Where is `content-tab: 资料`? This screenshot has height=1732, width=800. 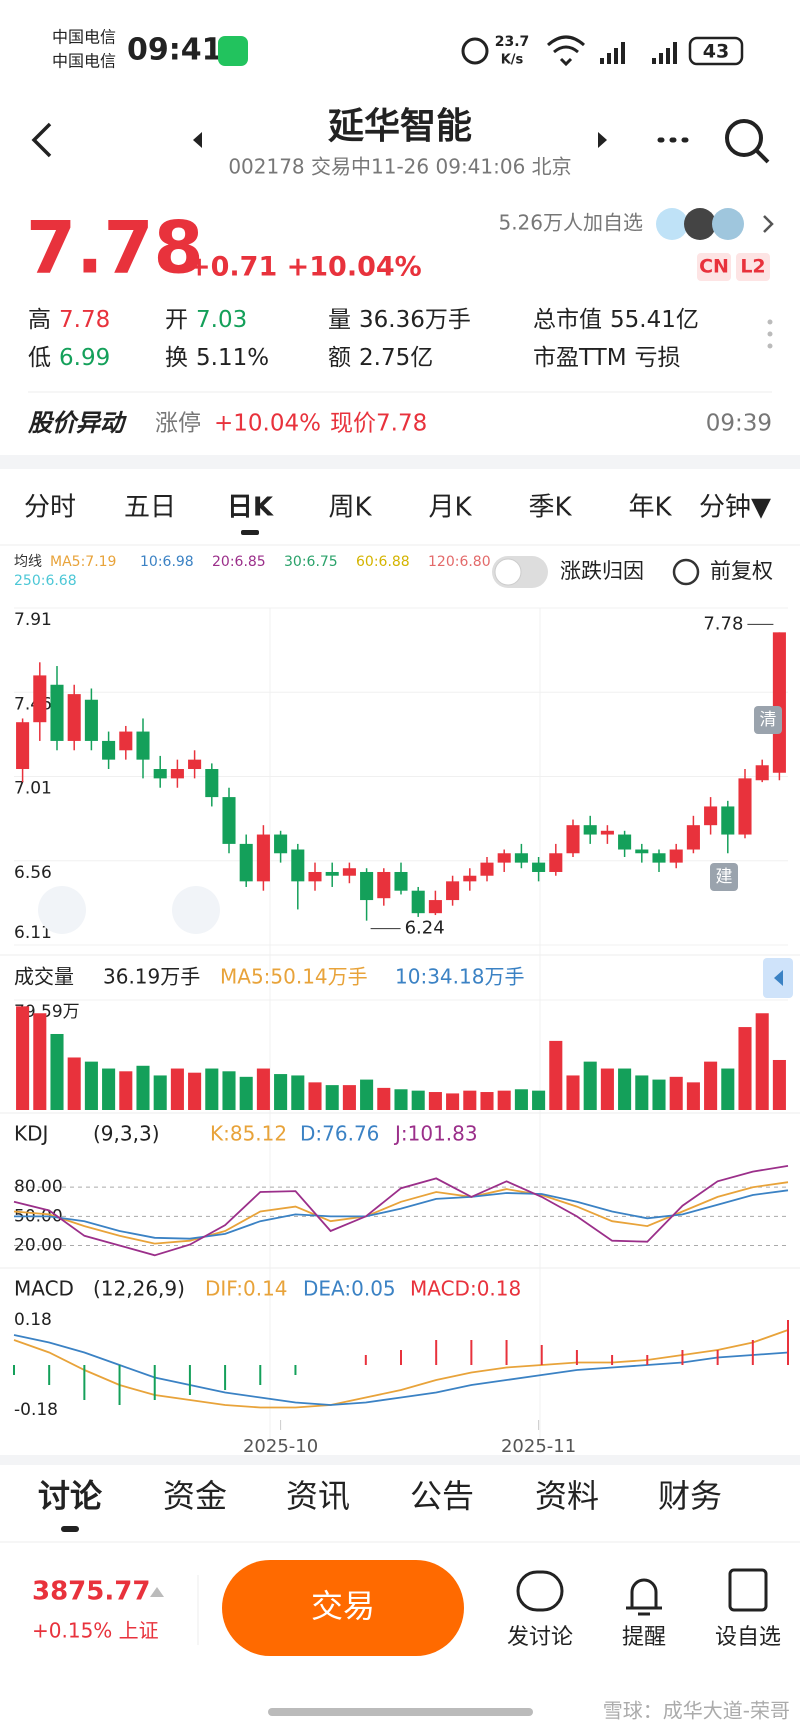
content-tab: 资料 is located at coordinates (567, 1496).